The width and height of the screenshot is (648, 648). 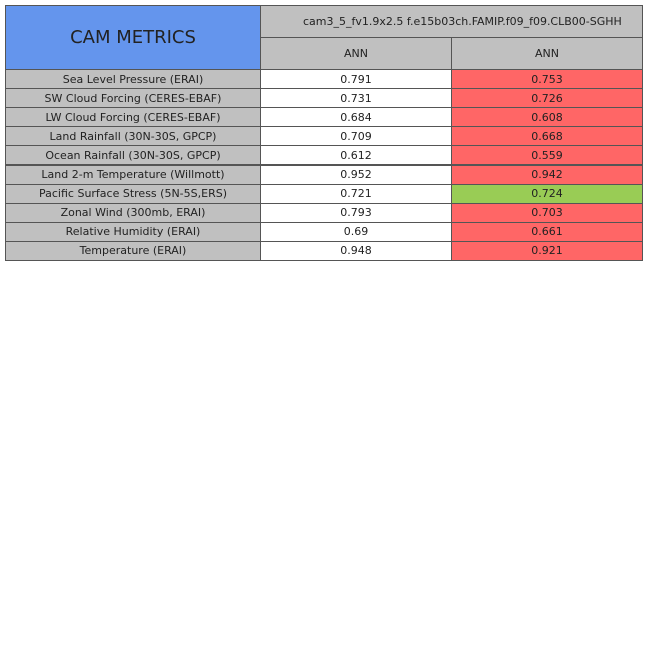 I want to click on metric-cell: 0.726, so click(x=547, y=98).